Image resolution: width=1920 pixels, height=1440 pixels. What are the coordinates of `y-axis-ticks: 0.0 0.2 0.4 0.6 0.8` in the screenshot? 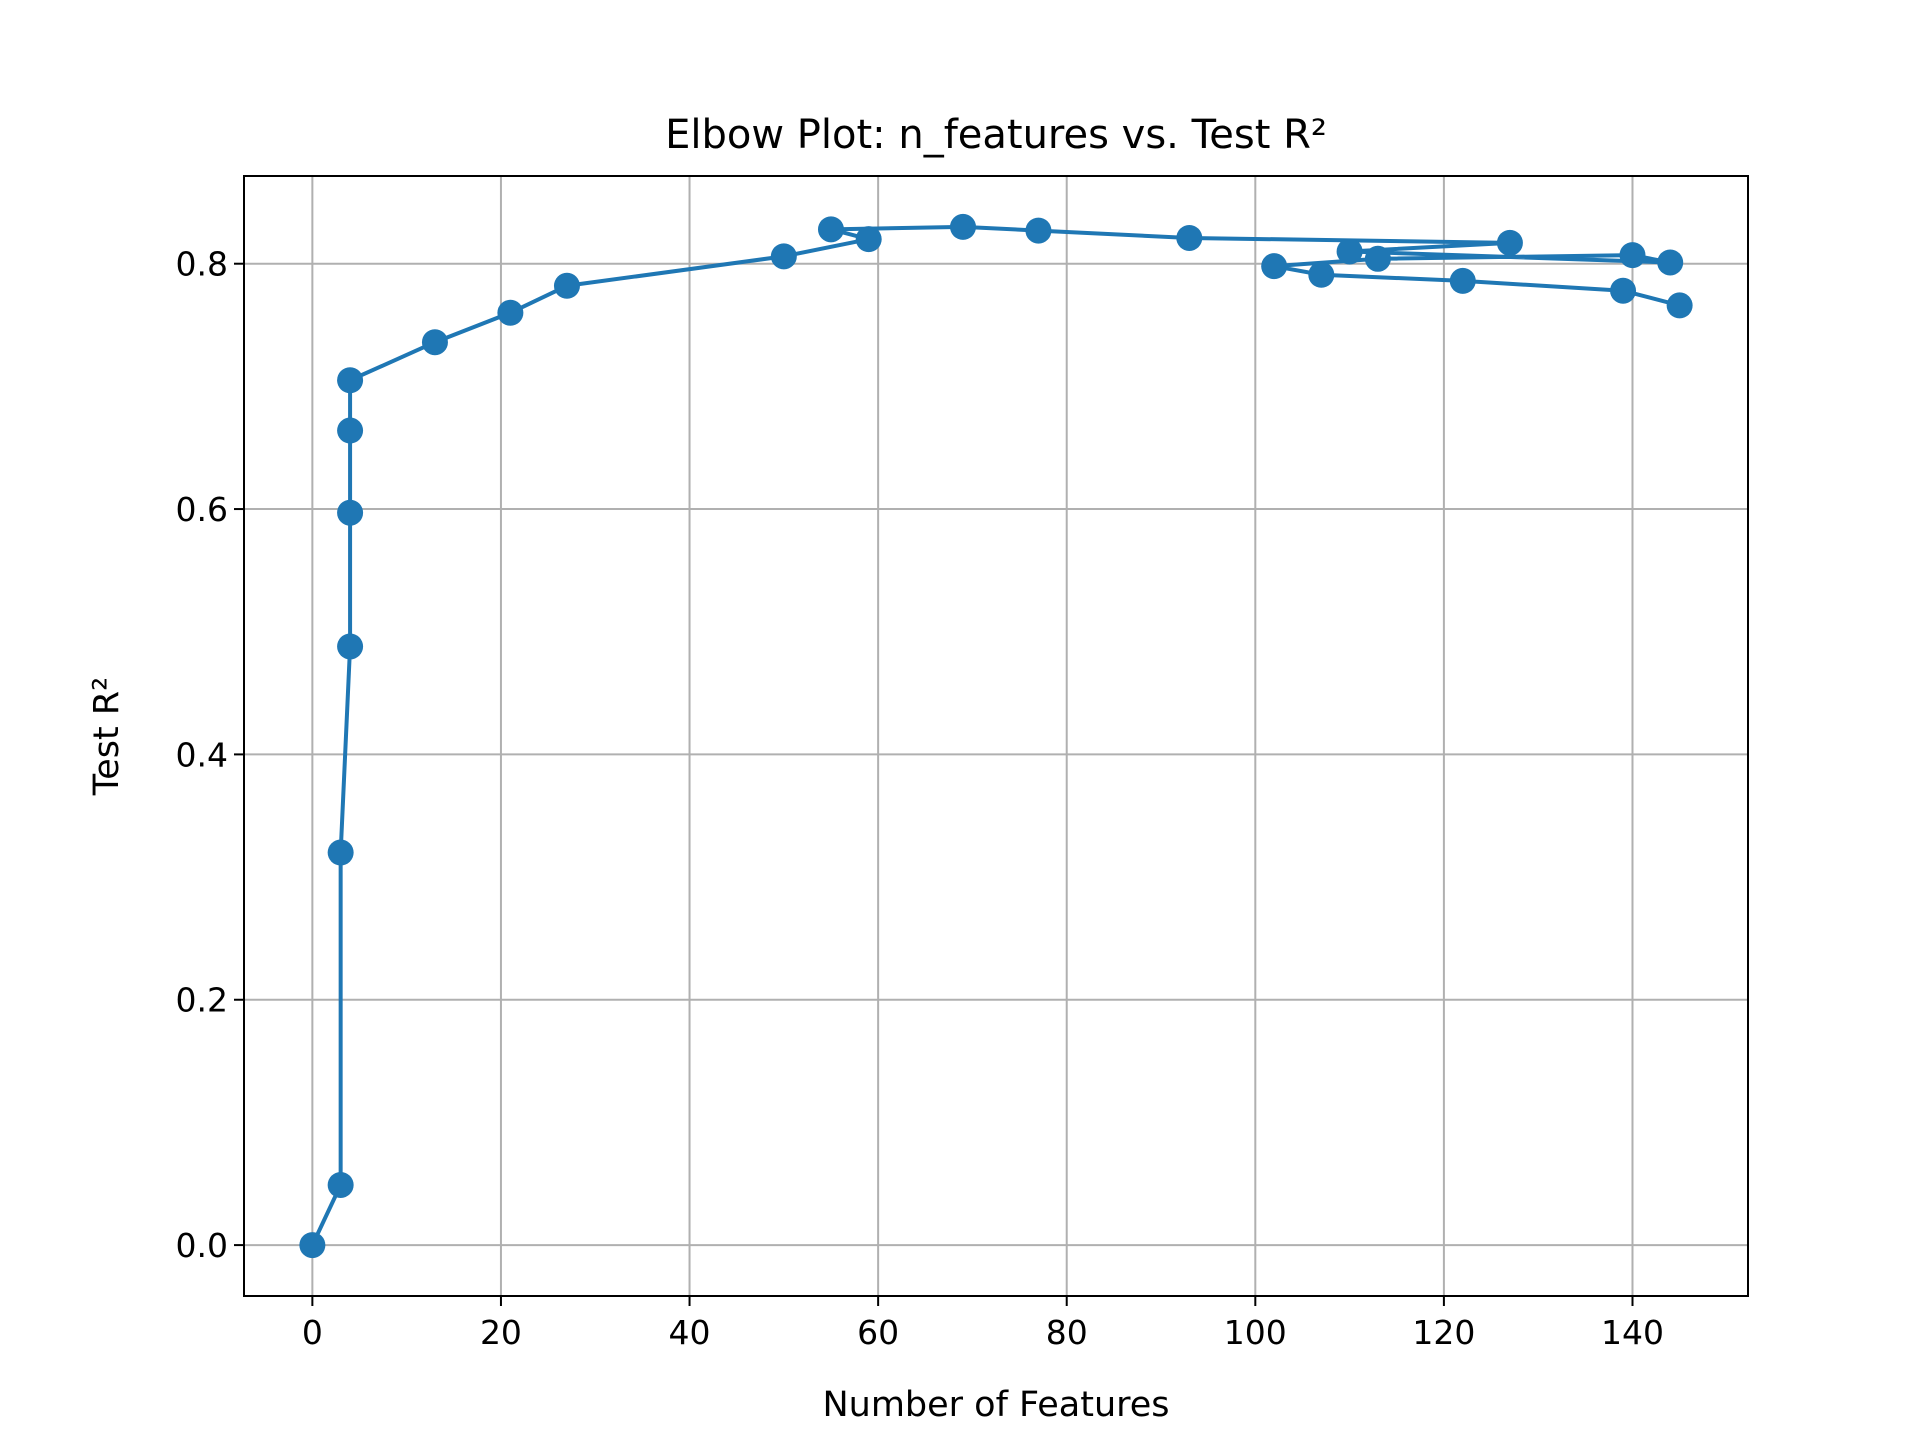 It's located at (210, 755).